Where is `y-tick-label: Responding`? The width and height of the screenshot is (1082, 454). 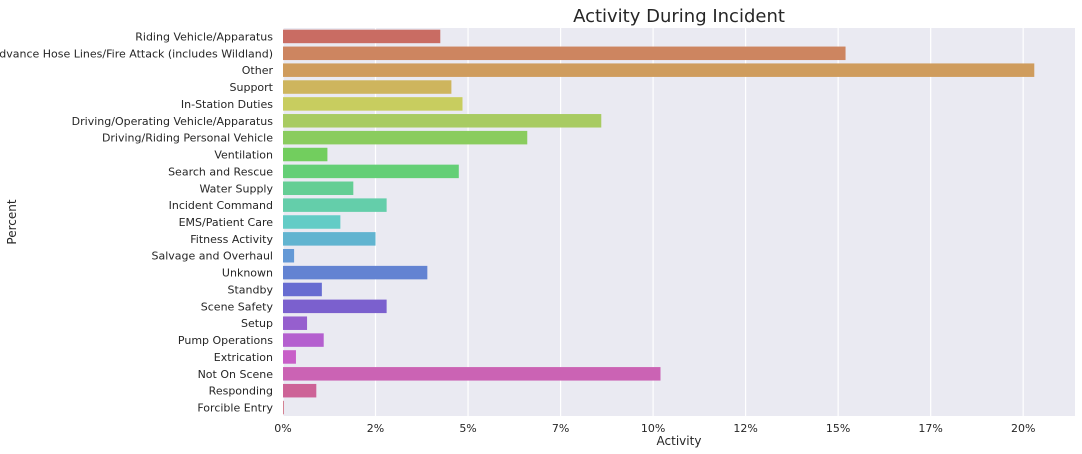
y-tick-label: Responding is located at coordinates (241, 391).